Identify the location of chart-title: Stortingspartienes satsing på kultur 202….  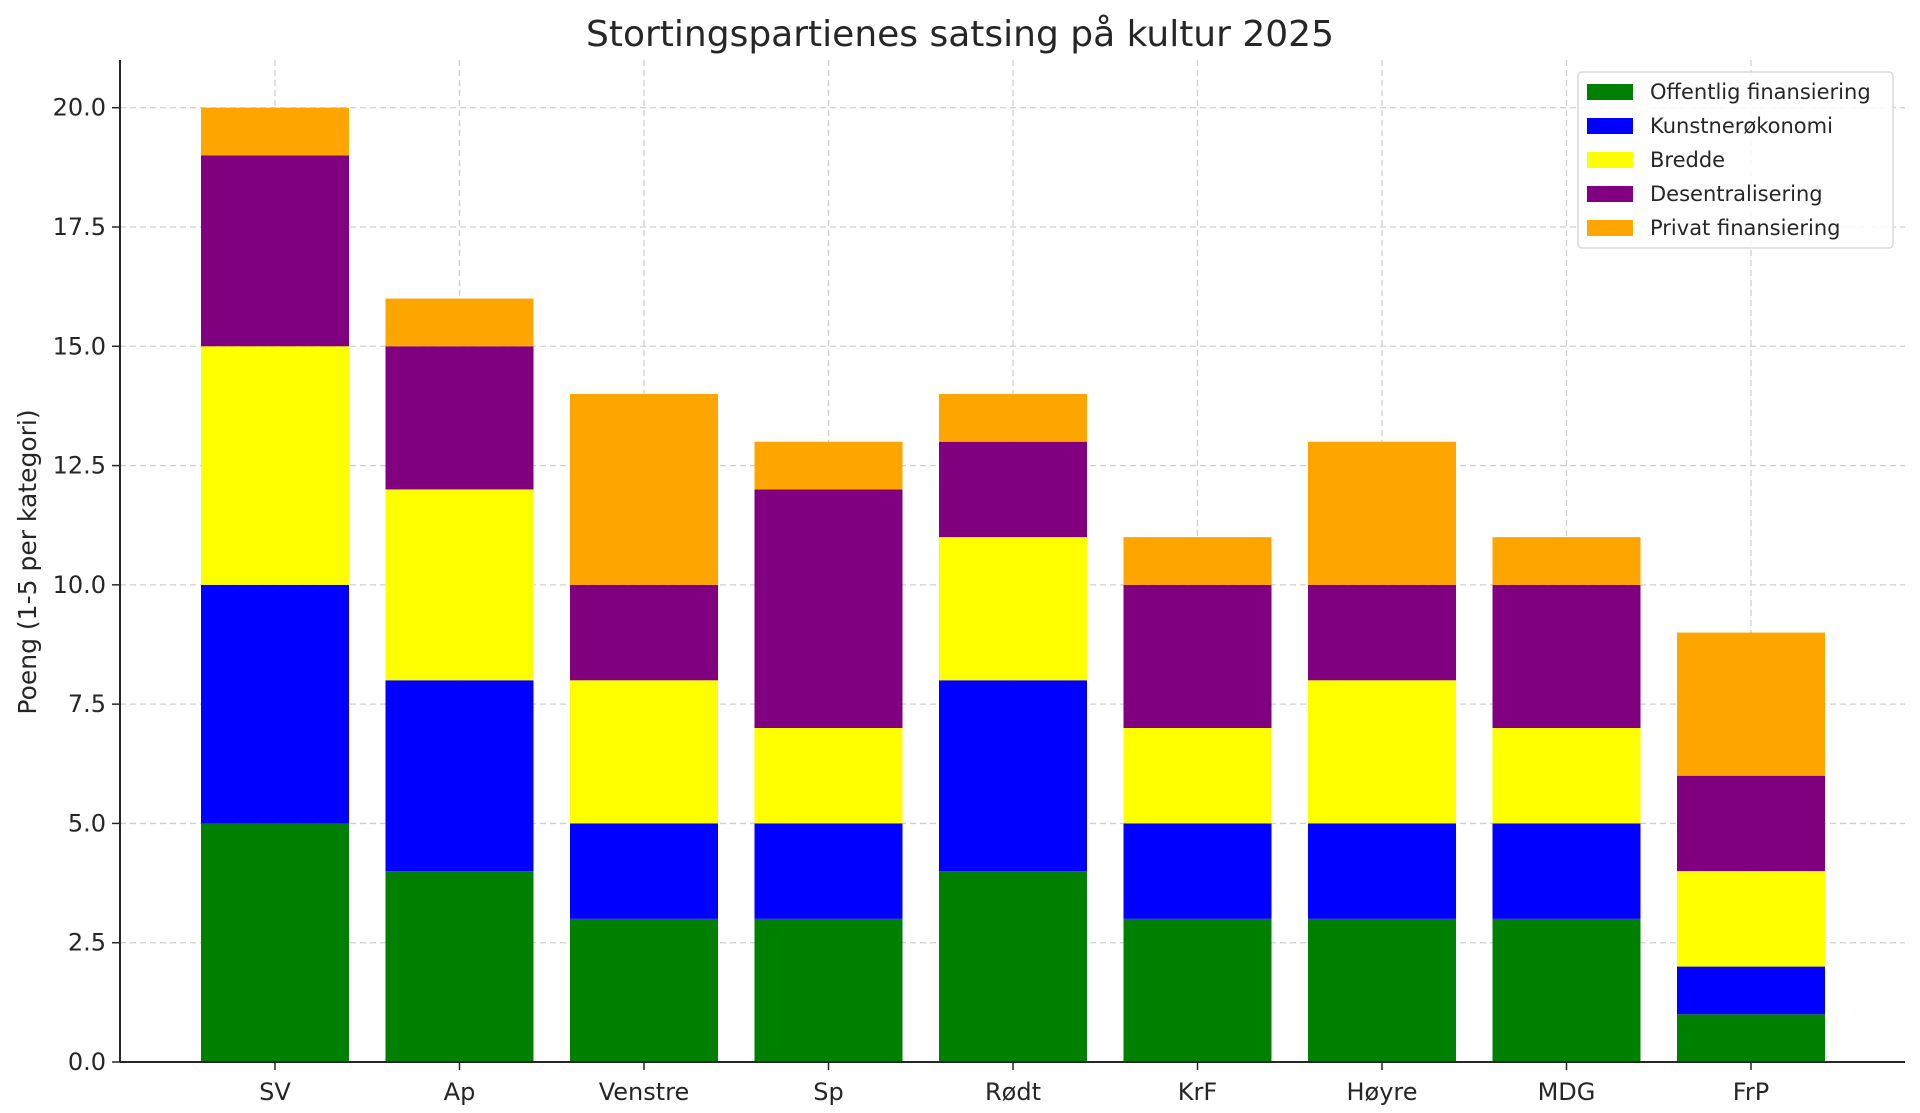
(960, 34).